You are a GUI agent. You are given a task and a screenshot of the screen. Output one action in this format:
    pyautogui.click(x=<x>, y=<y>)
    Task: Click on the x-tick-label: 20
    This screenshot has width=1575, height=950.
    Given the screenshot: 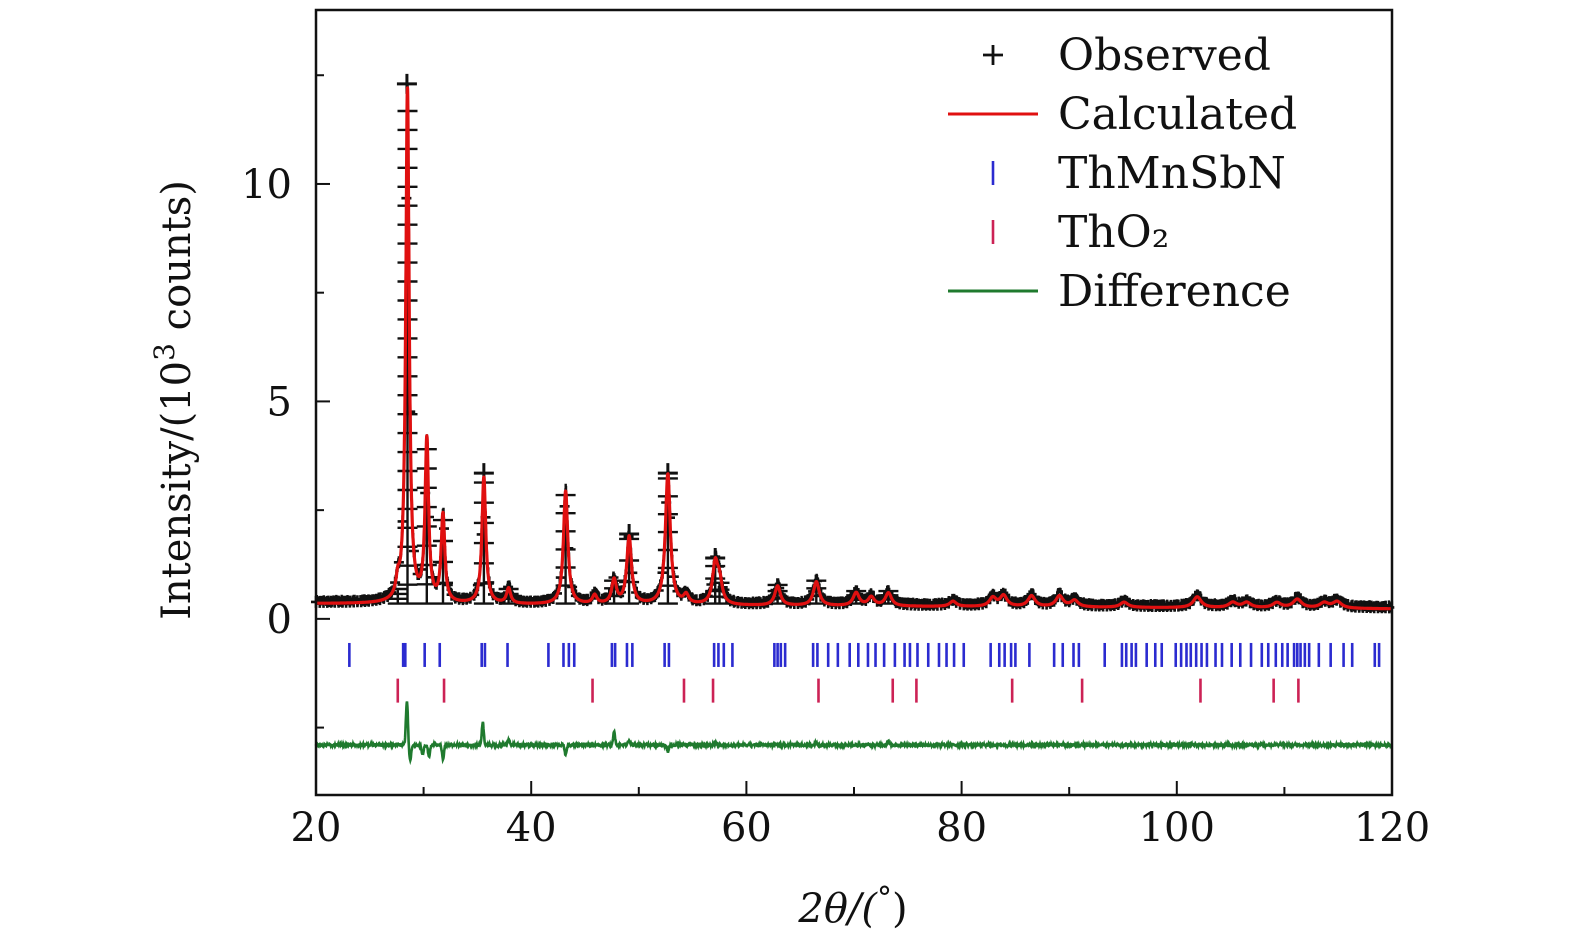 What is the action you would take?
    pyautogui.click(x=316, y=828)
    